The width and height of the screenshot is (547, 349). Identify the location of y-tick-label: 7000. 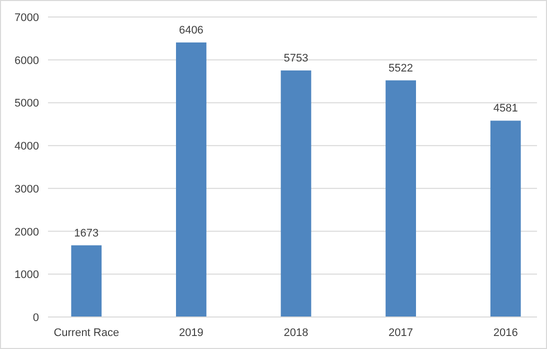
(26, 18).